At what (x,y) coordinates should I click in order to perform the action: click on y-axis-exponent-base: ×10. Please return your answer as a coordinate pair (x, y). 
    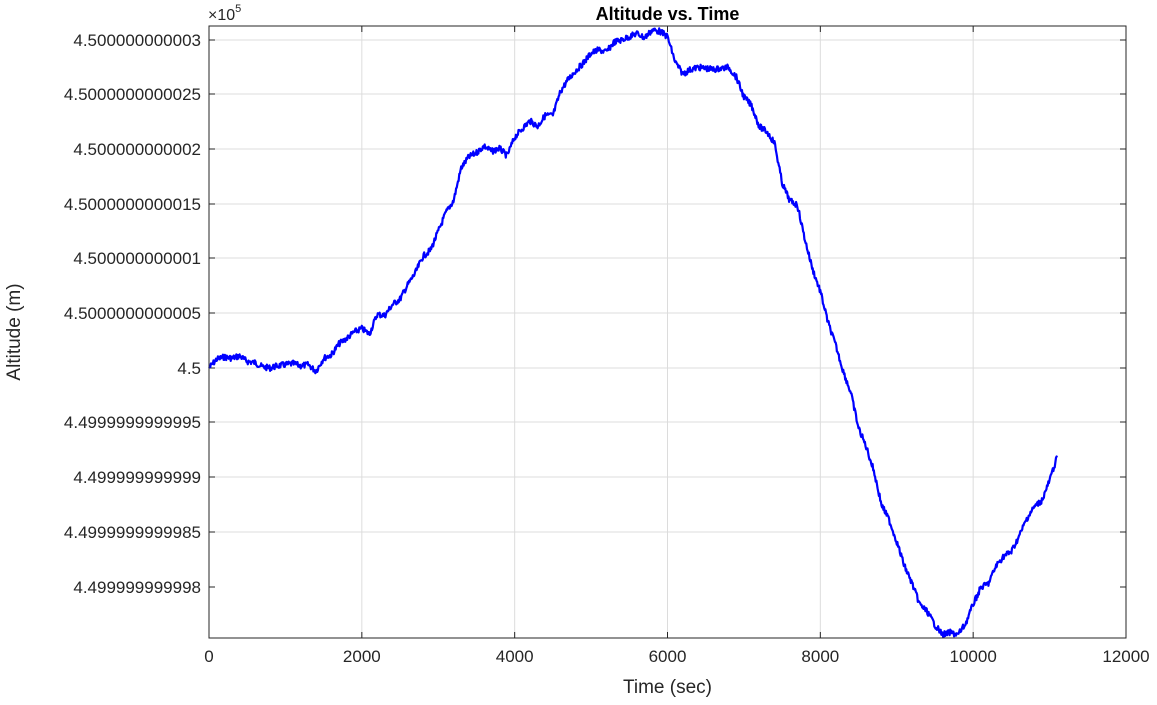
    Looking at the image, I should click on (221, 15).